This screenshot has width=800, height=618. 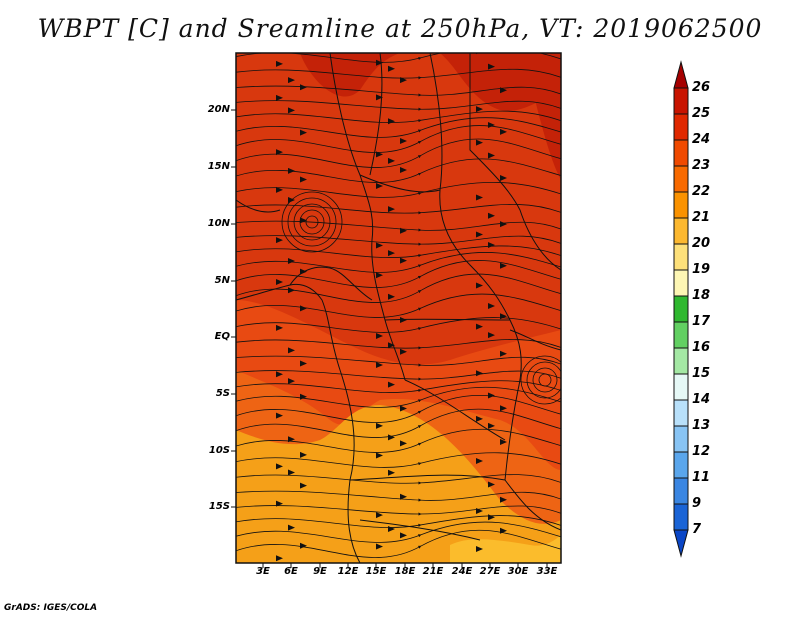 I want to click on credit-text: GrADS: IGES/COLA, so click(x=51, y=608).